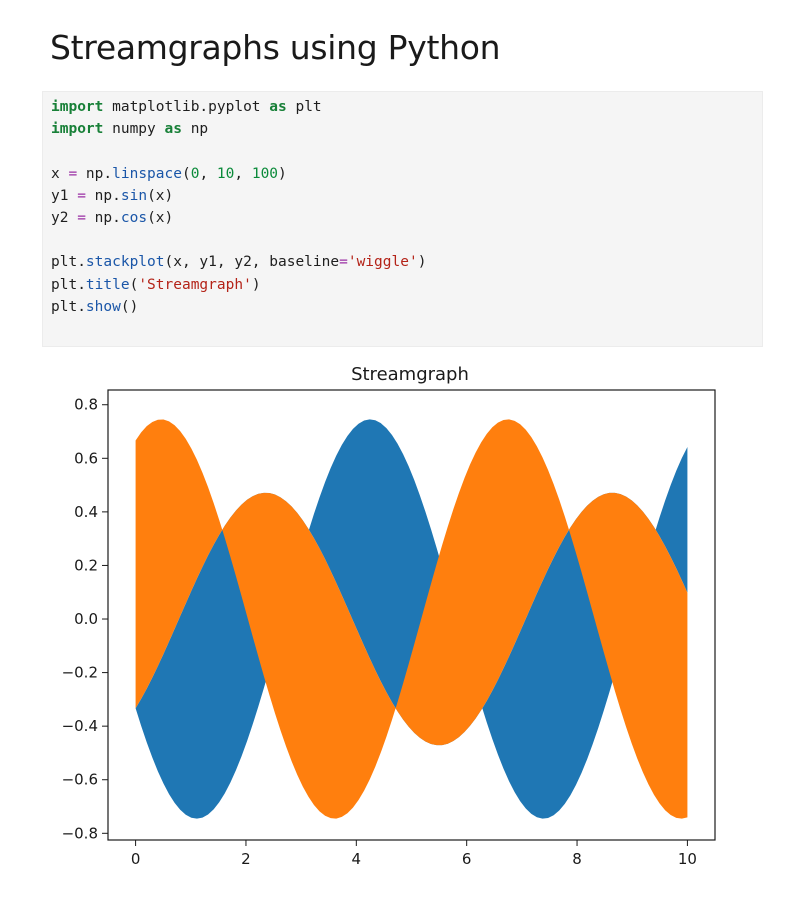  Describe the element at coordinates (357, 859) in the screenshot. I see `x-tick-label: 4` at that location.